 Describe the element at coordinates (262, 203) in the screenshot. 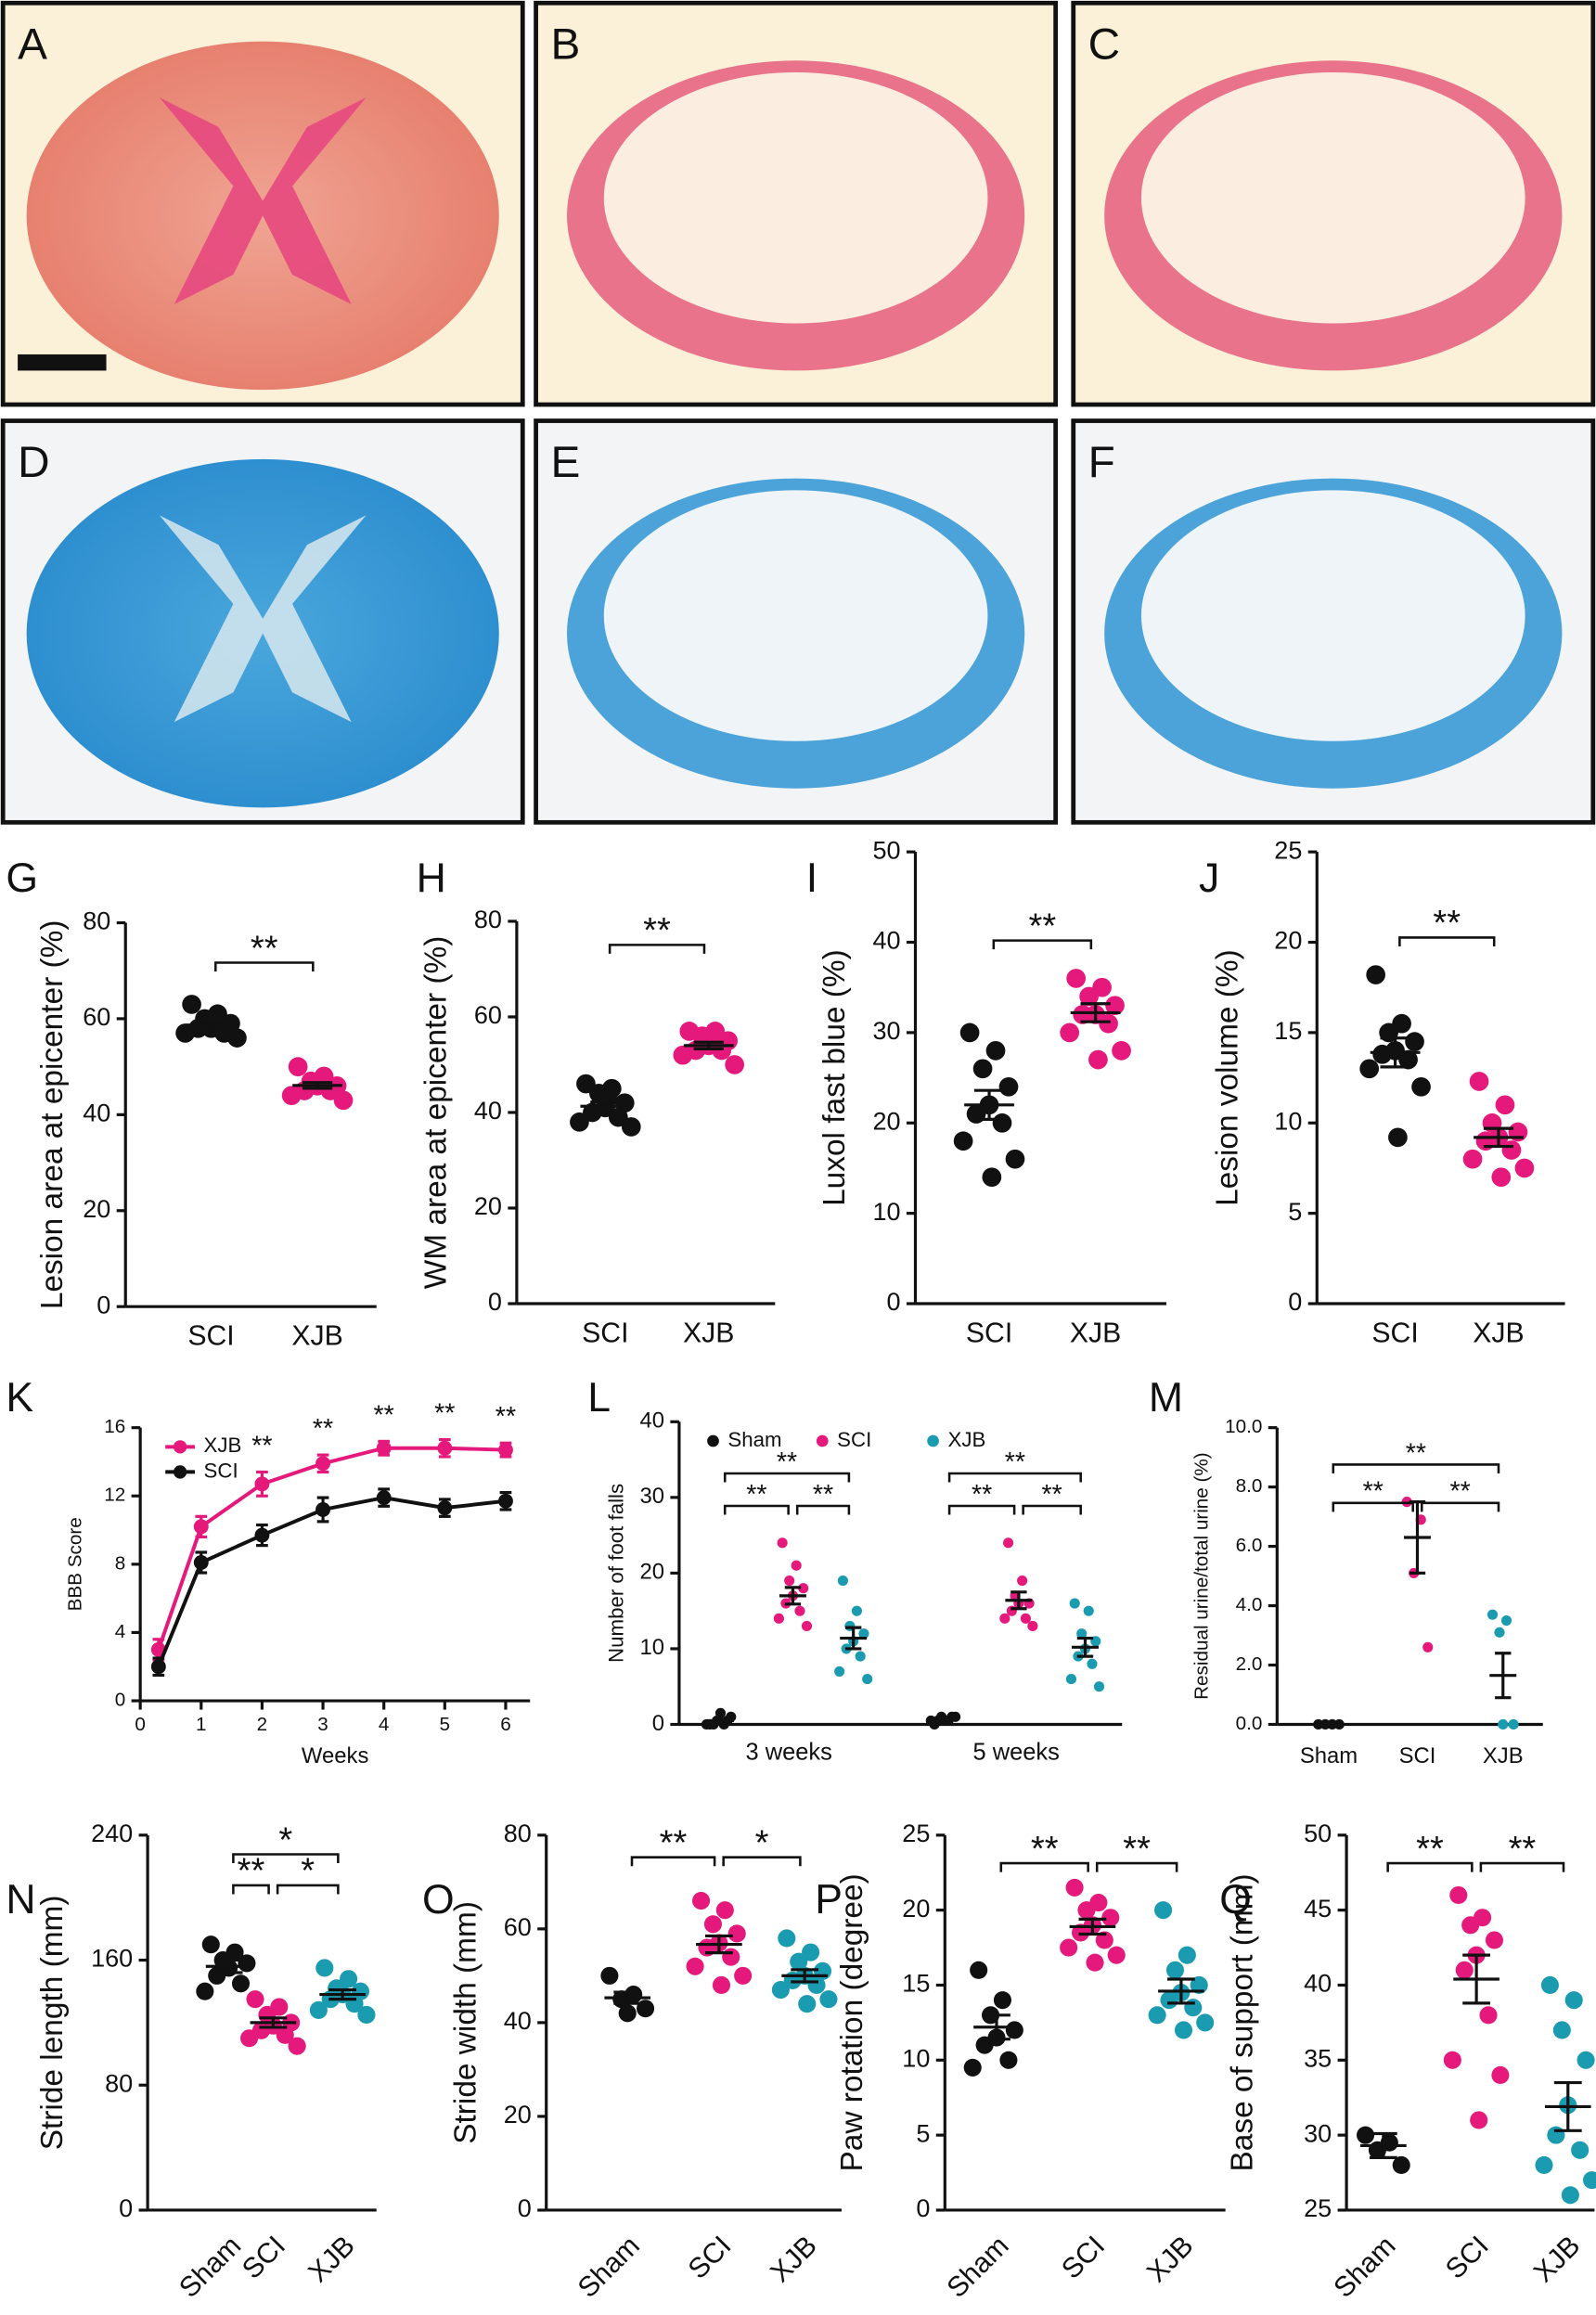

I see `image-panel: A` at that location.